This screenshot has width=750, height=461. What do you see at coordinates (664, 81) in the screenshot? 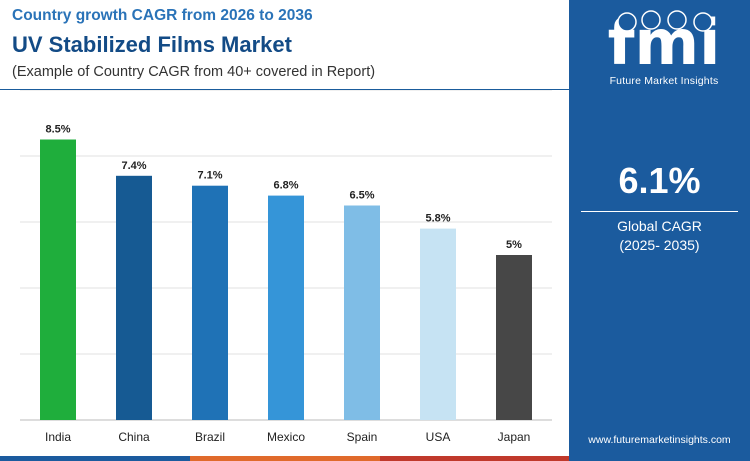
I see `logo-text: Future Market Insights` at bounding box center [664, 81].